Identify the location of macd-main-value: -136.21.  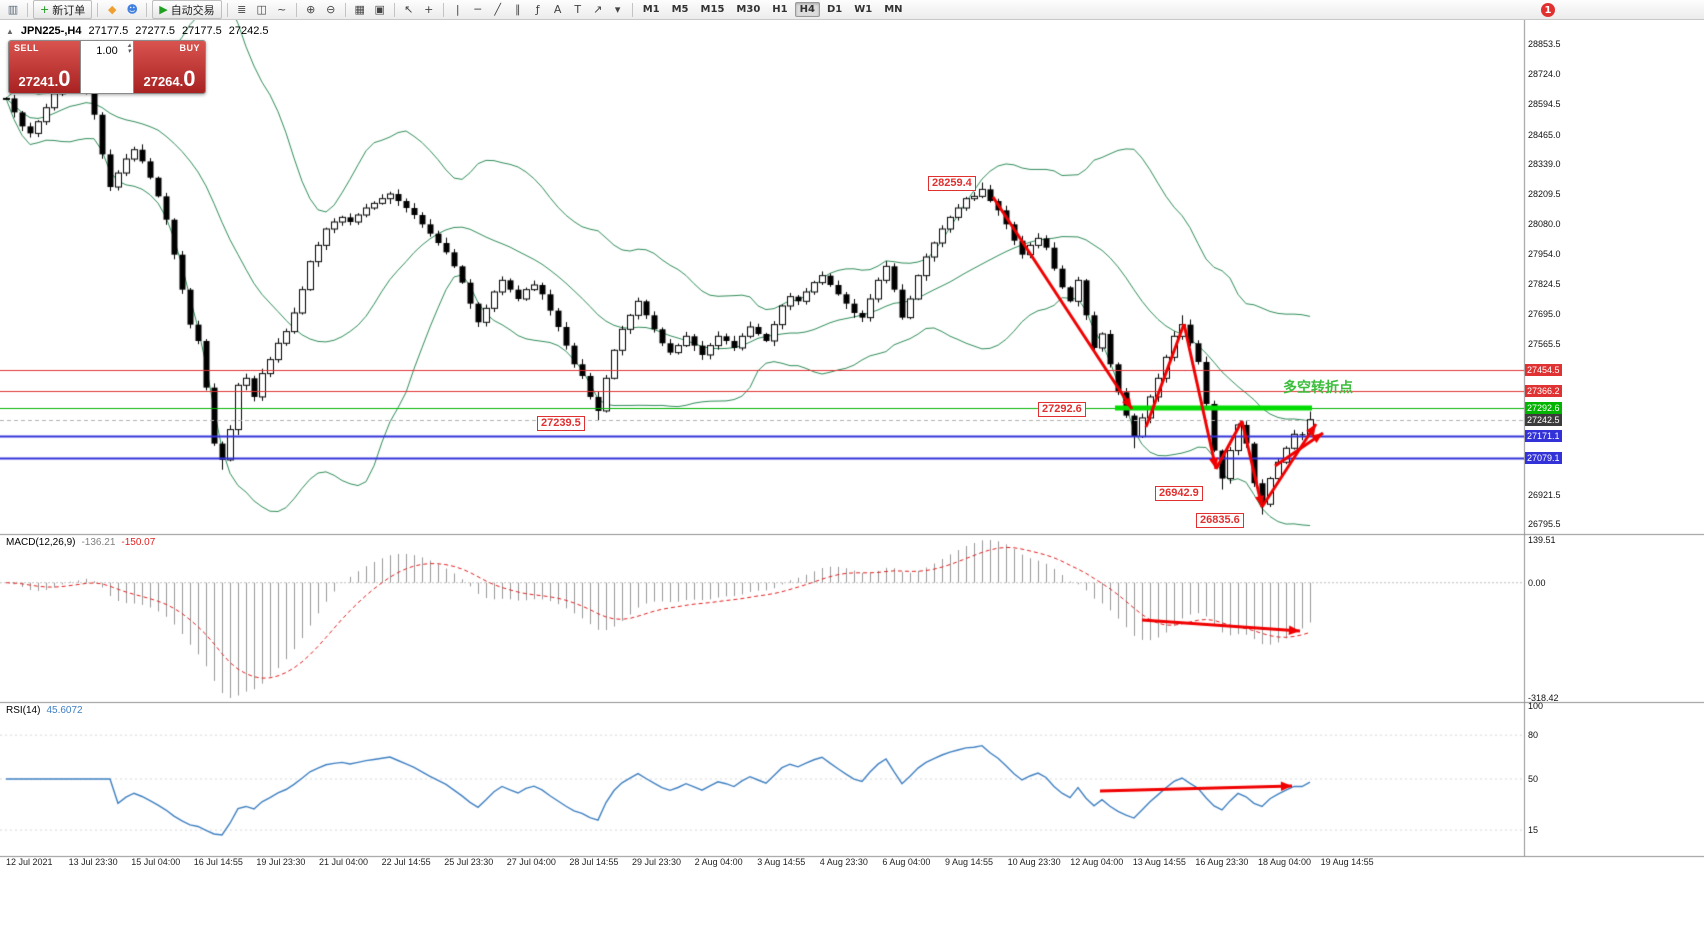
(98, 542).